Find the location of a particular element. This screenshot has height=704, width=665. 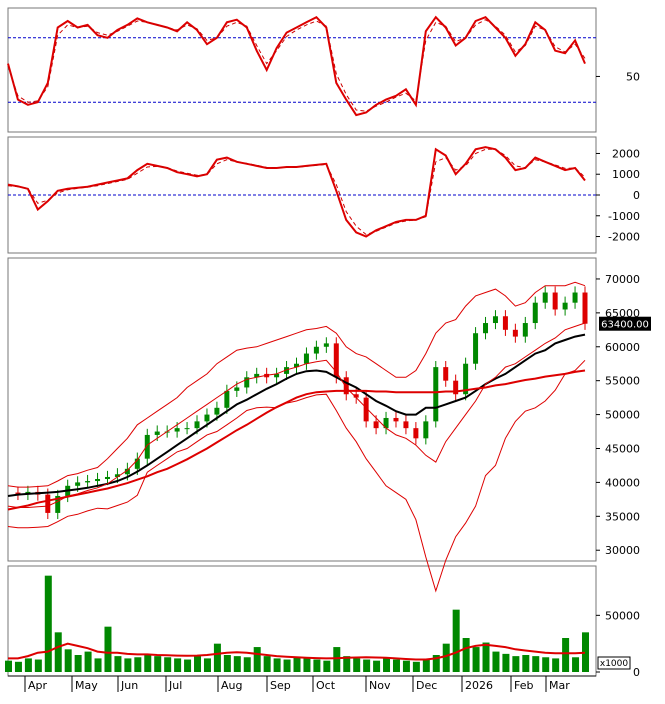

x-month-label: Sep is located at coordinates (280, 685).